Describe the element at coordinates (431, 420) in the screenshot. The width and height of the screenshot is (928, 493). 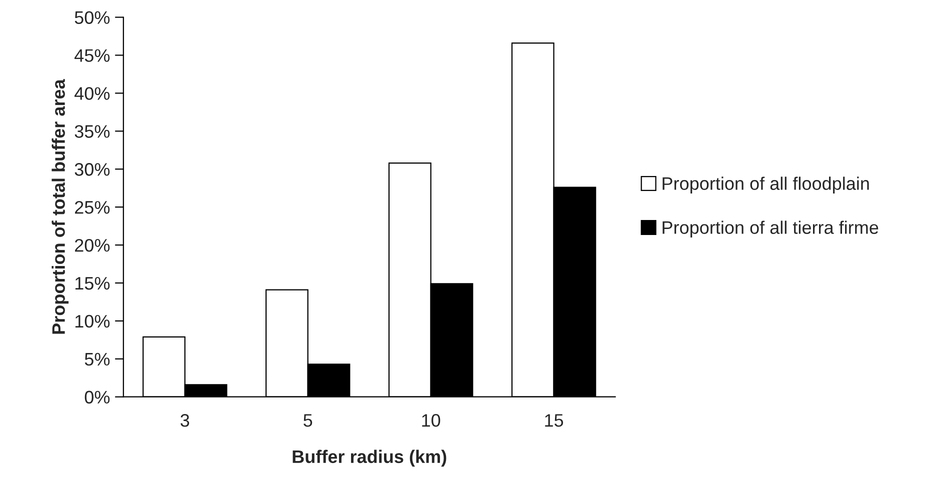
I see `x-tick-label: 10` at that location.